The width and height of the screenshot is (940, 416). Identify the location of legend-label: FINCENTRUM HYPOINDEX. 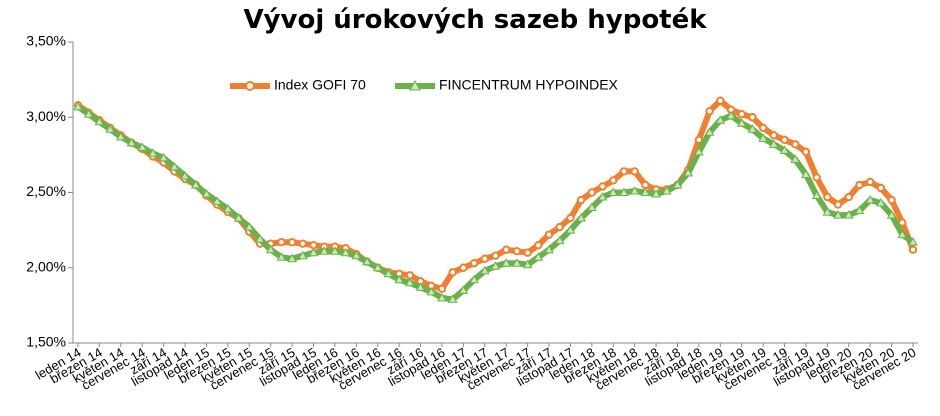
(529, 85).